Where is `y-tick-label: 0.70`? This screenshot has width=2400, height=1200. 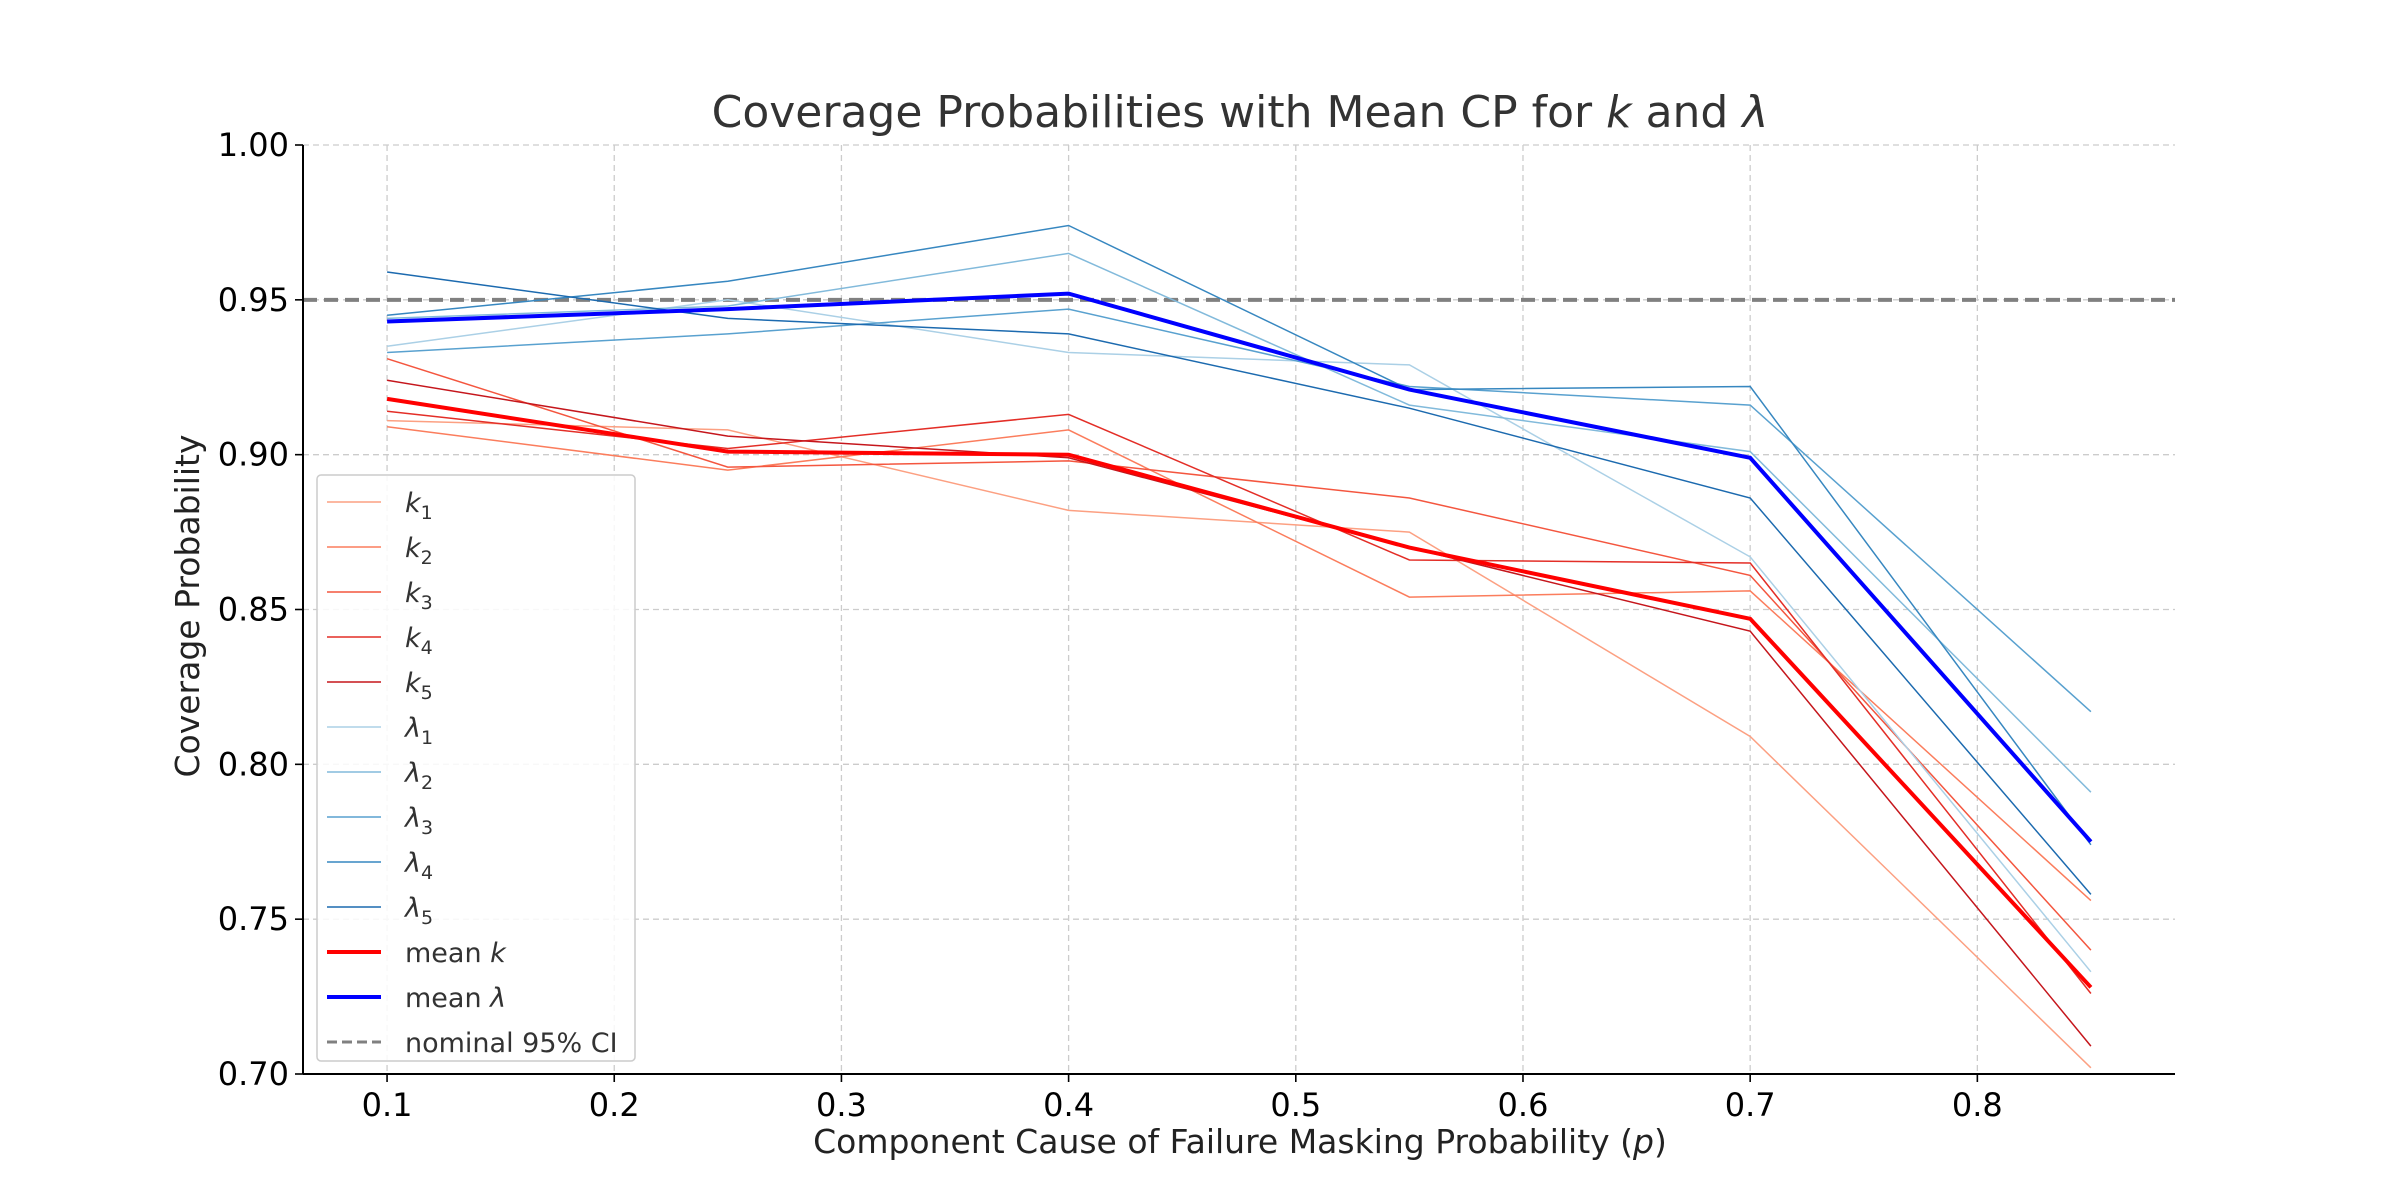
y-tick-label: 0.70 is located at coordinates (253, 1074).